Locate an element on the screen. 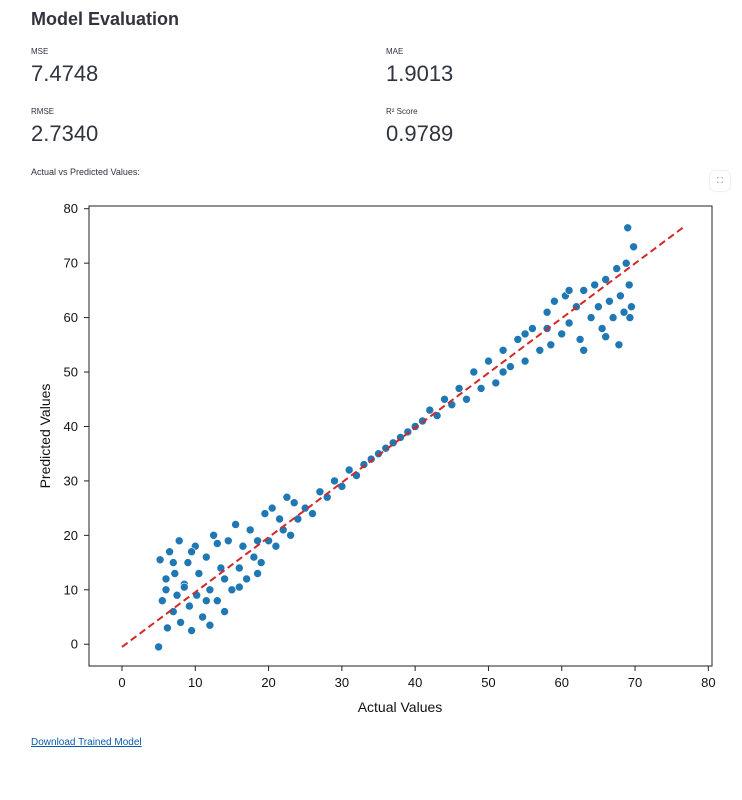  y-tick-label: 50 is located at coordinates (71, 372).